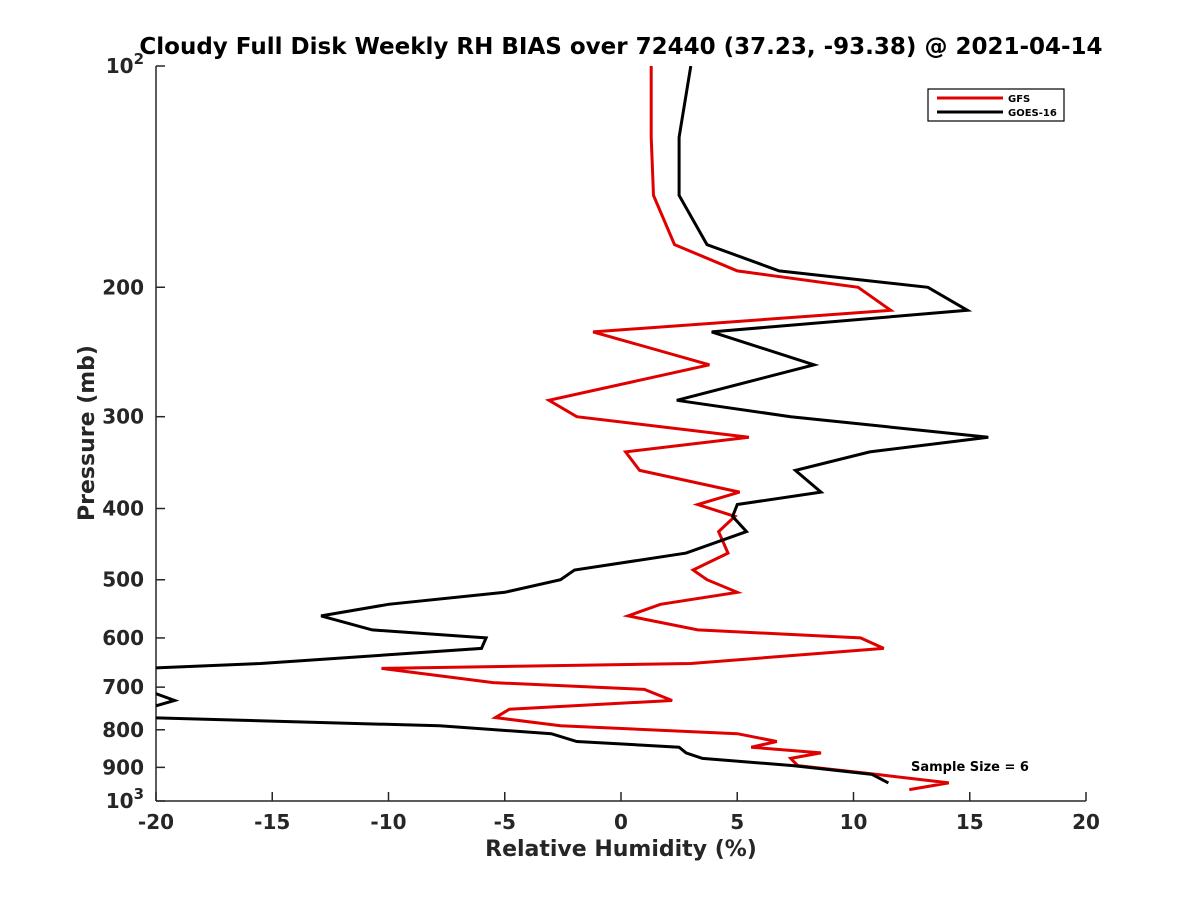 This screenshot has width=1200, height=900. I want to click on x-tick-label: 0, so click(621, 822).